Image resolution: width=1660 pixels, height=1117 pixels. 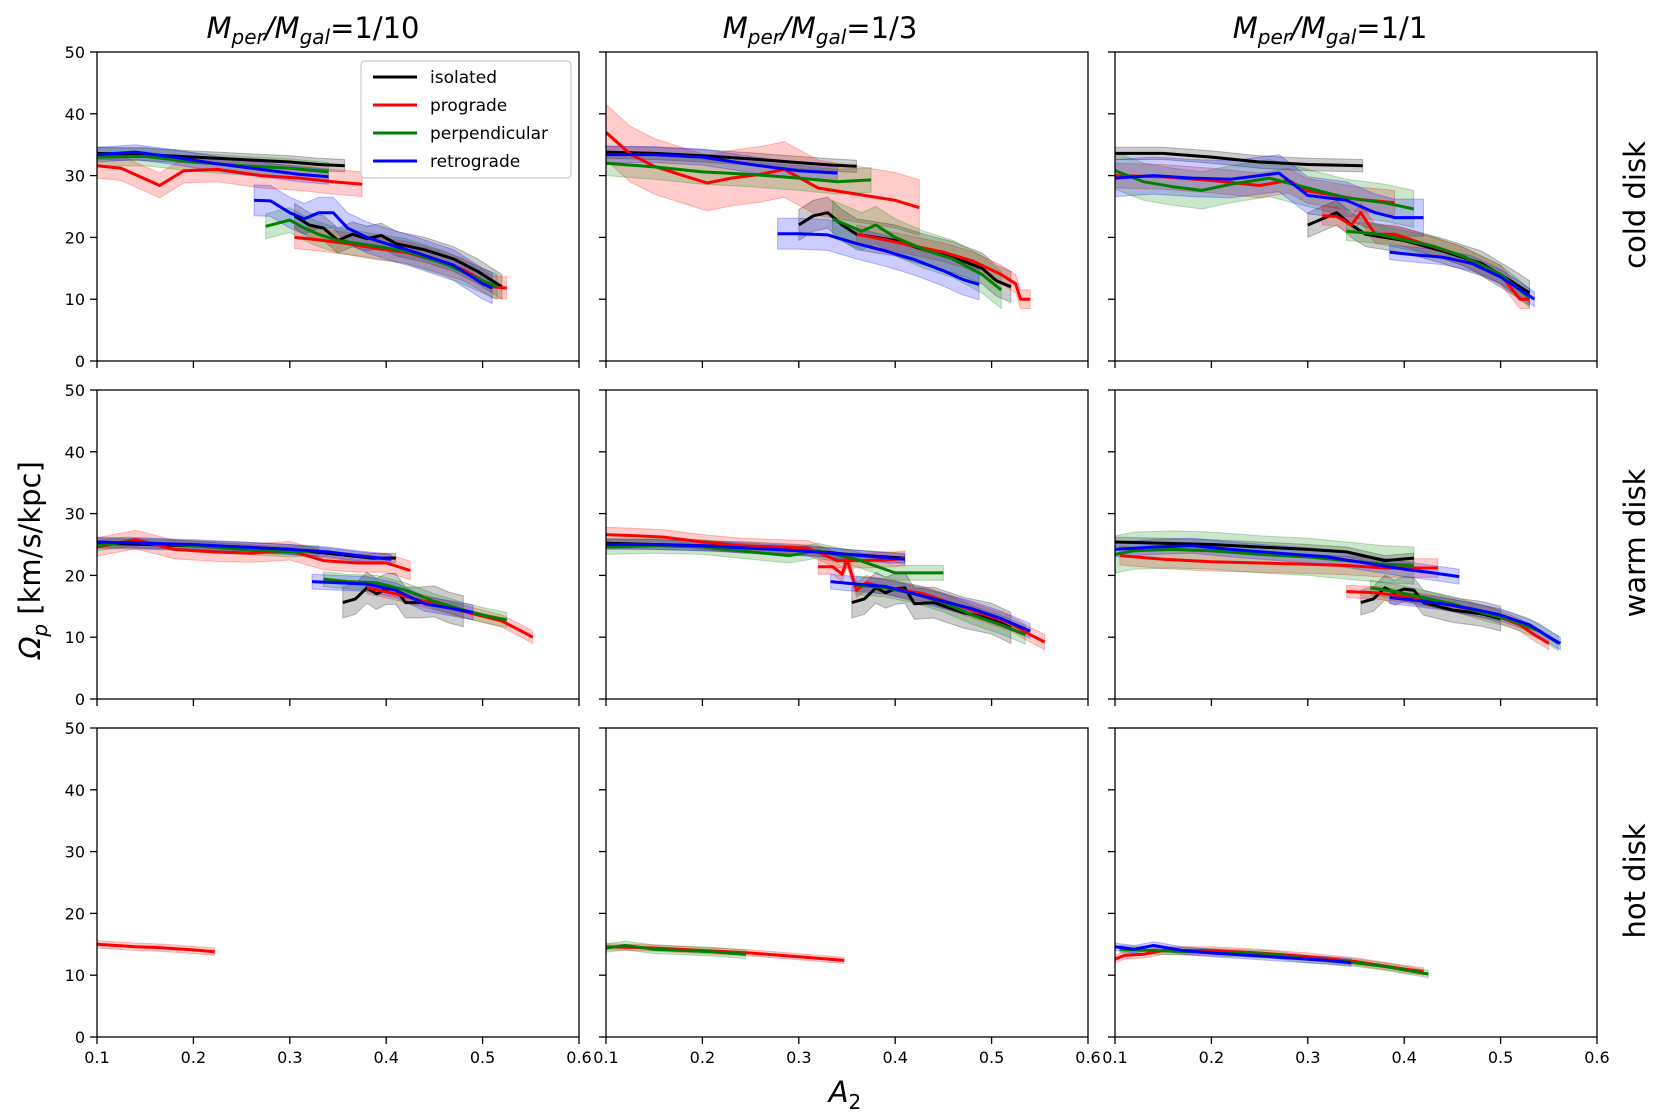 I want to click on panel-r0-c2, so click(x=1353, y=209).